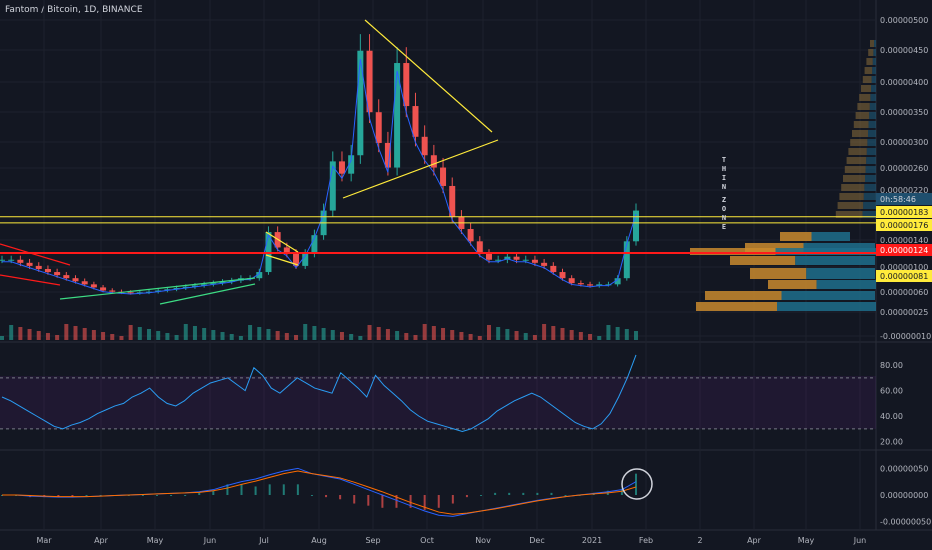  I want to click on macd-y-tick: 0.00000000, so click(904, 495).